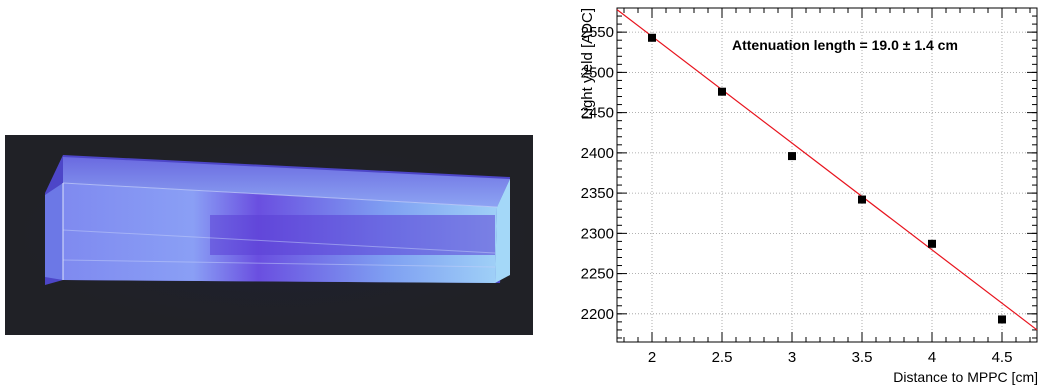 The width and height of the screenshot is (1041, 390). What do you see at coordinates (932, 357) in the screenshot?
I see `x-tick-label: 4` at bounding box center [932, 357].